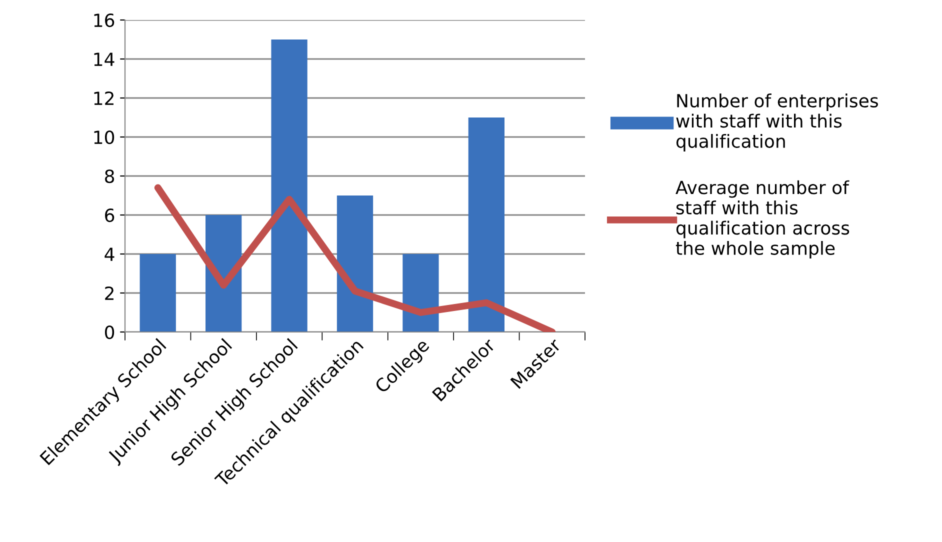 Image resolution: width=942 pixels, height=542 pixels. Describe the element at coordinates (104, 137) in the screenshot. I see `y-tick-label: 10` at that location.